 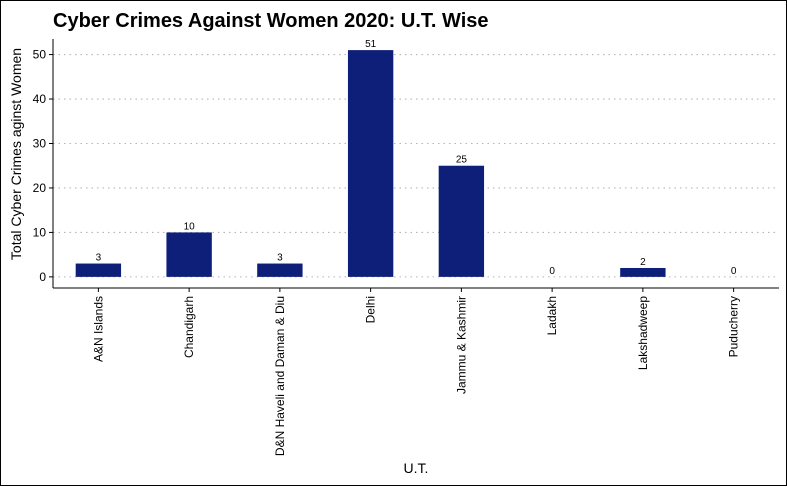 I want to click on y-tick-label: 0, so click(x=42, y=277).